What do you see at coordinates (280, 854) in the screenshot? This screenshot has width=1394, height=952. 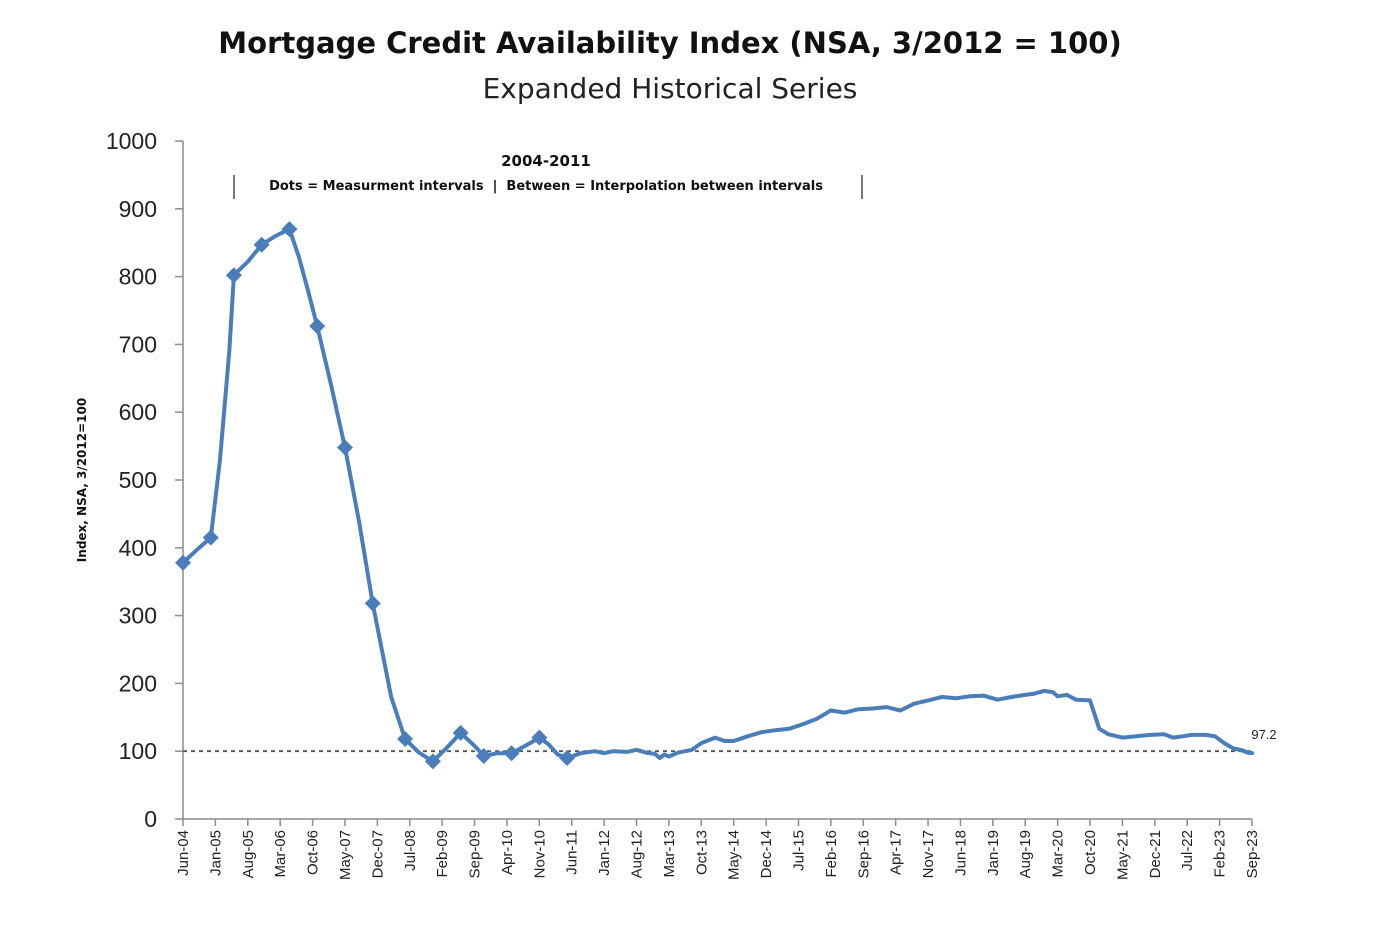 I see `x-tick-label: Mar-06` at bounding box center [280, 854].